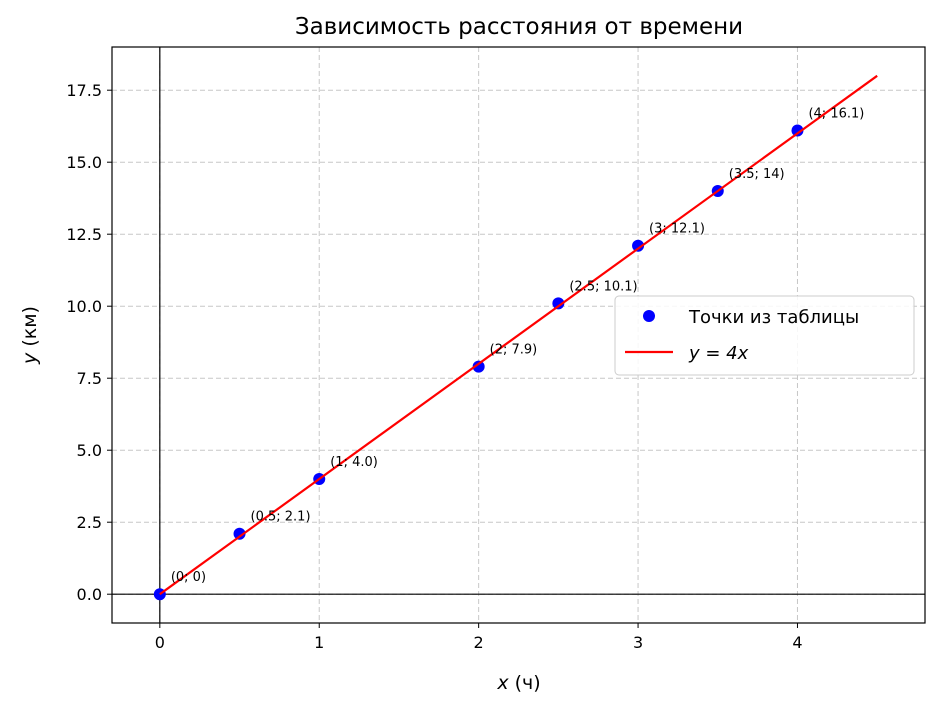 The width and height of the screenshot is (941, 708). I want to click on data-point-label: (3; 12.1), so click(677, 229).